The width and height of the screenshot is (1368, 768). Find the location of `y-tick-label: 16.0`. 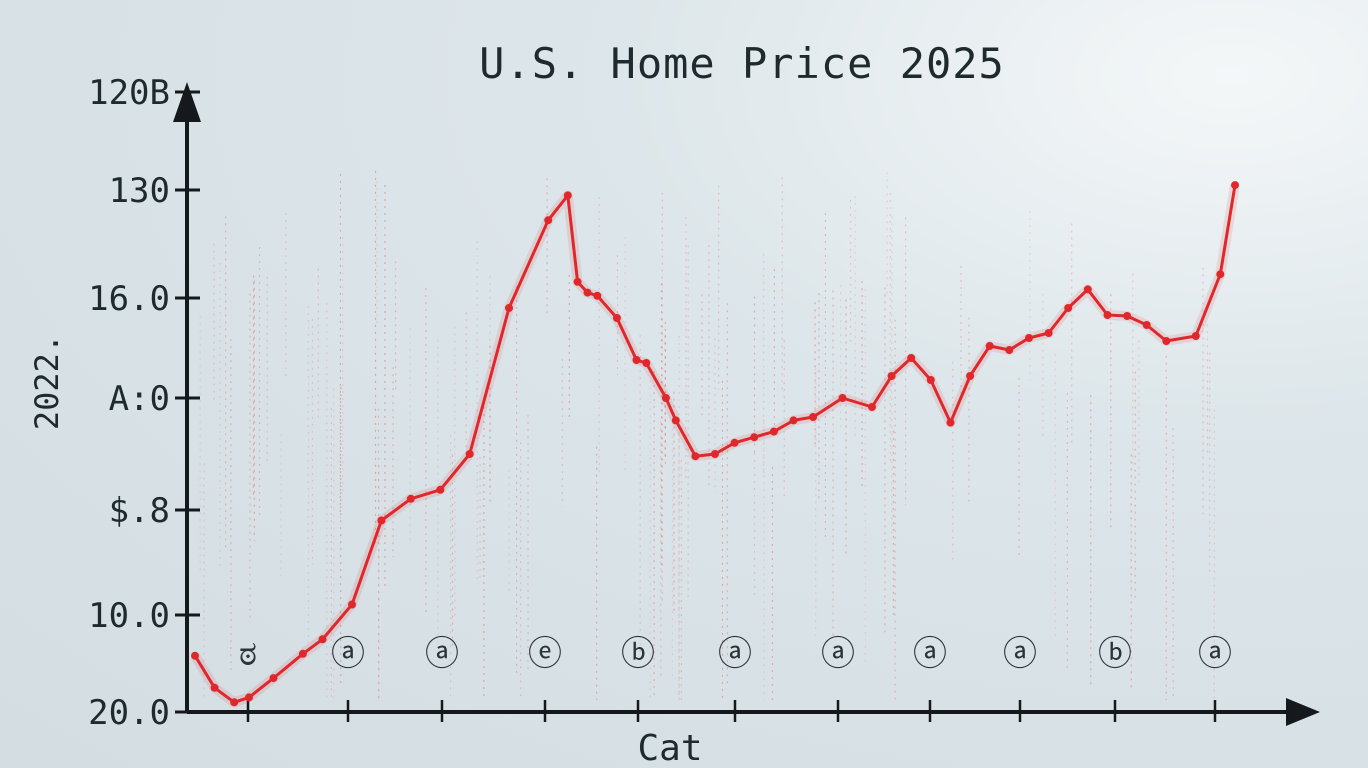

y-tick-label: 16.0 is located at coordinates (129, 299).